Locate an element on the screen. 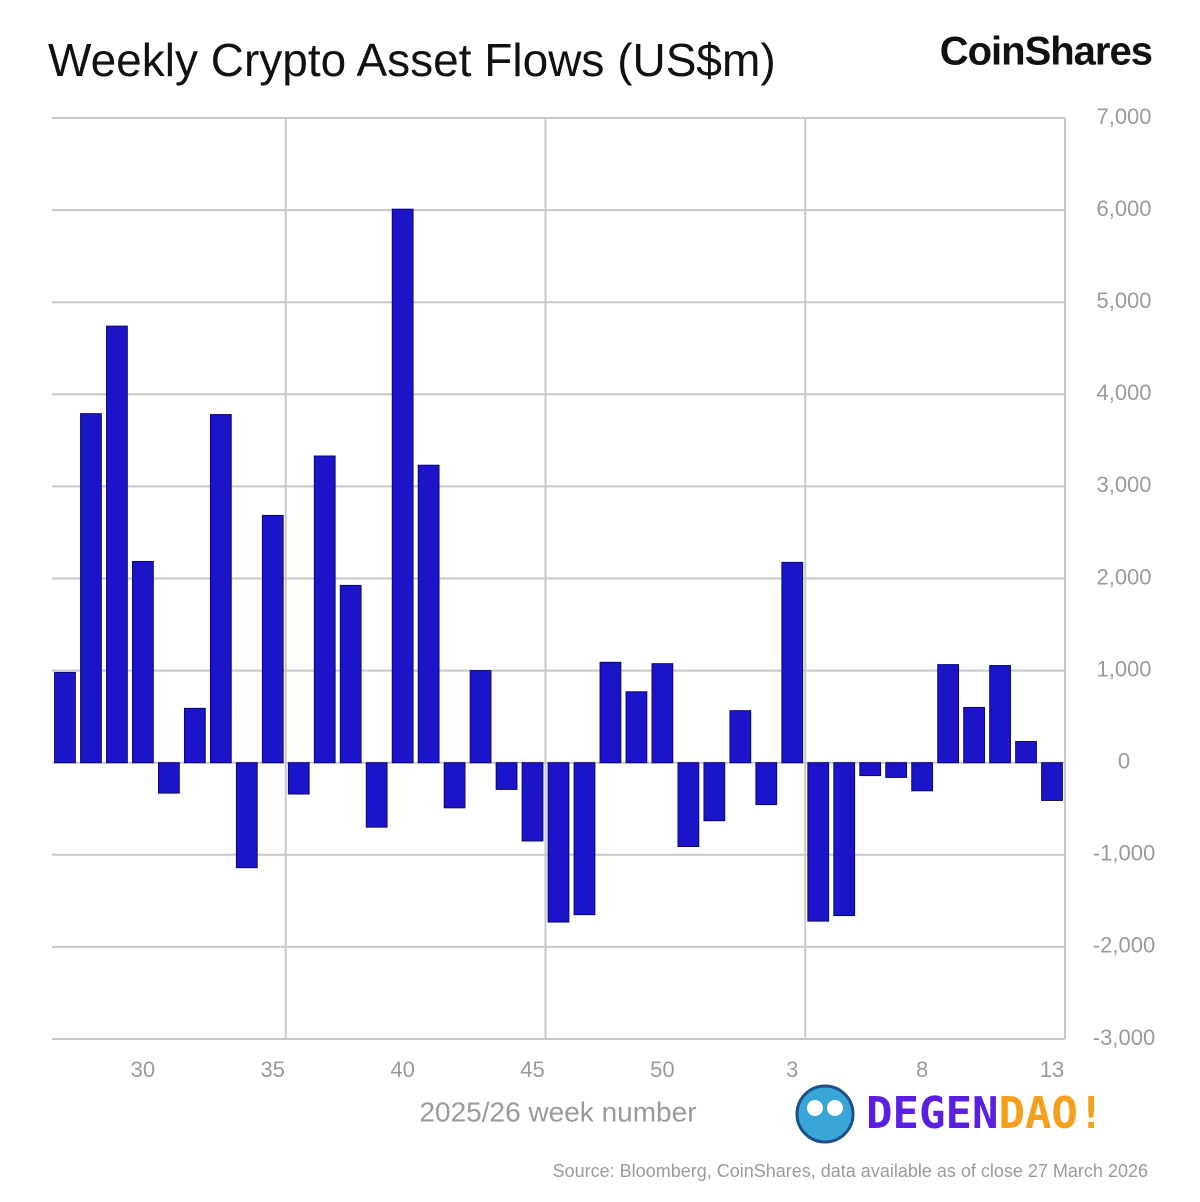 The image size is (1200, 1202). y-tick-label: 5,000 is located at coordinates (1123, 300).